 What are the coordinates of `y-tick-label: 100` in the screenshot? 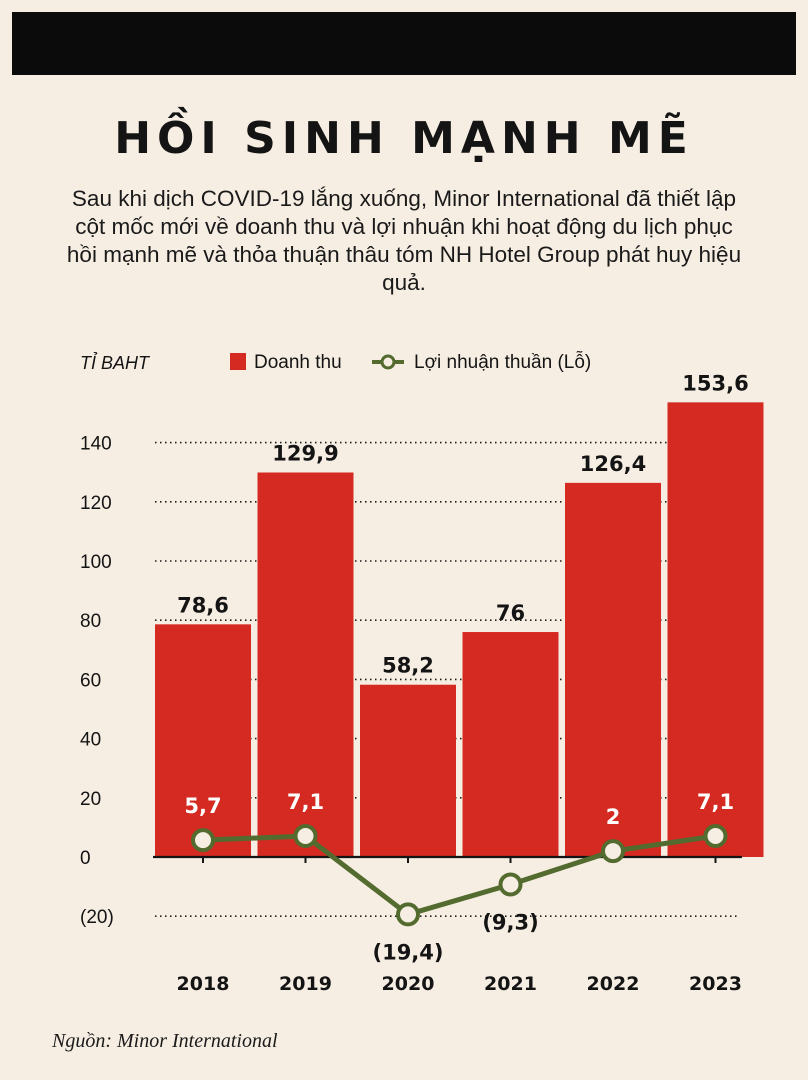 It's located at (96, 562).